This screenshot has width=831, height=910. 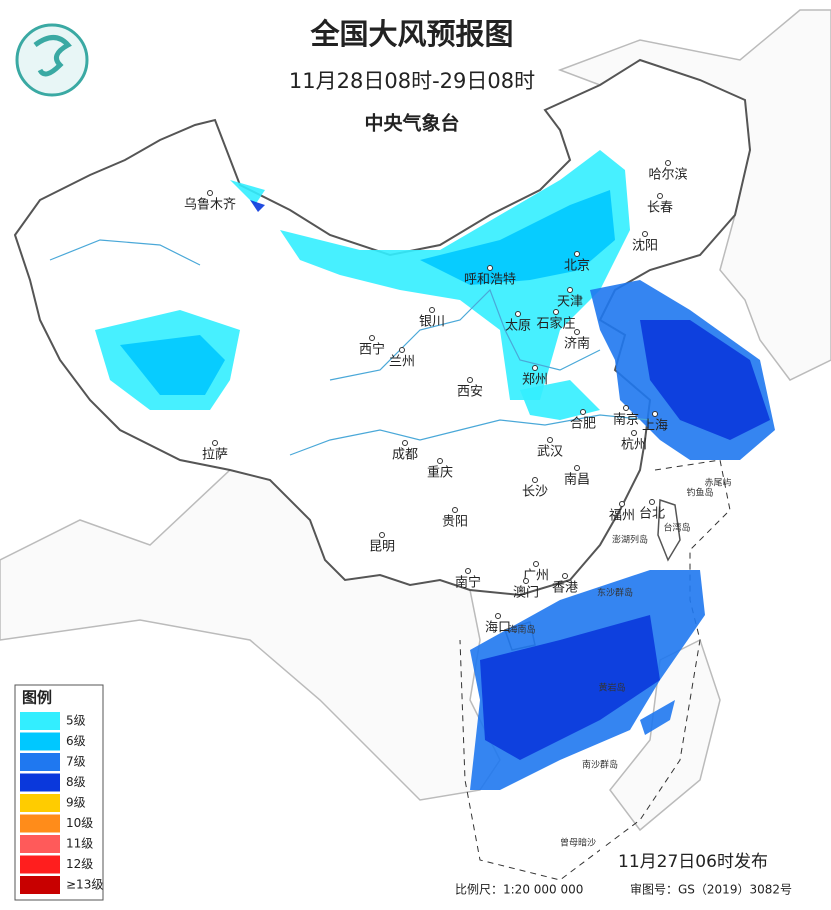 What do you see at coordinates (490, 280) in the screenshot?
I see `city-label: 呼和浩特` at bounding box center [490, 280].